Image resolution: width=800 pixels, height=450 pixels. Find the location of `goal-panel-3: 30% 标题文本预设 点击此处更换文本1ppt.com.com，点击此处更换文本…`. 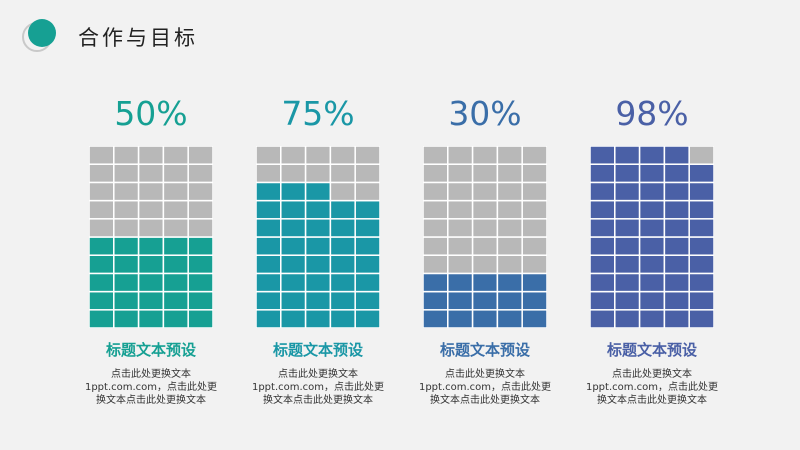

goal-panel-3: 30% 标题文本预设 点击此处更换文本1ppt.com.com，点击此处更换文本… is located at coordinates (485, 249).